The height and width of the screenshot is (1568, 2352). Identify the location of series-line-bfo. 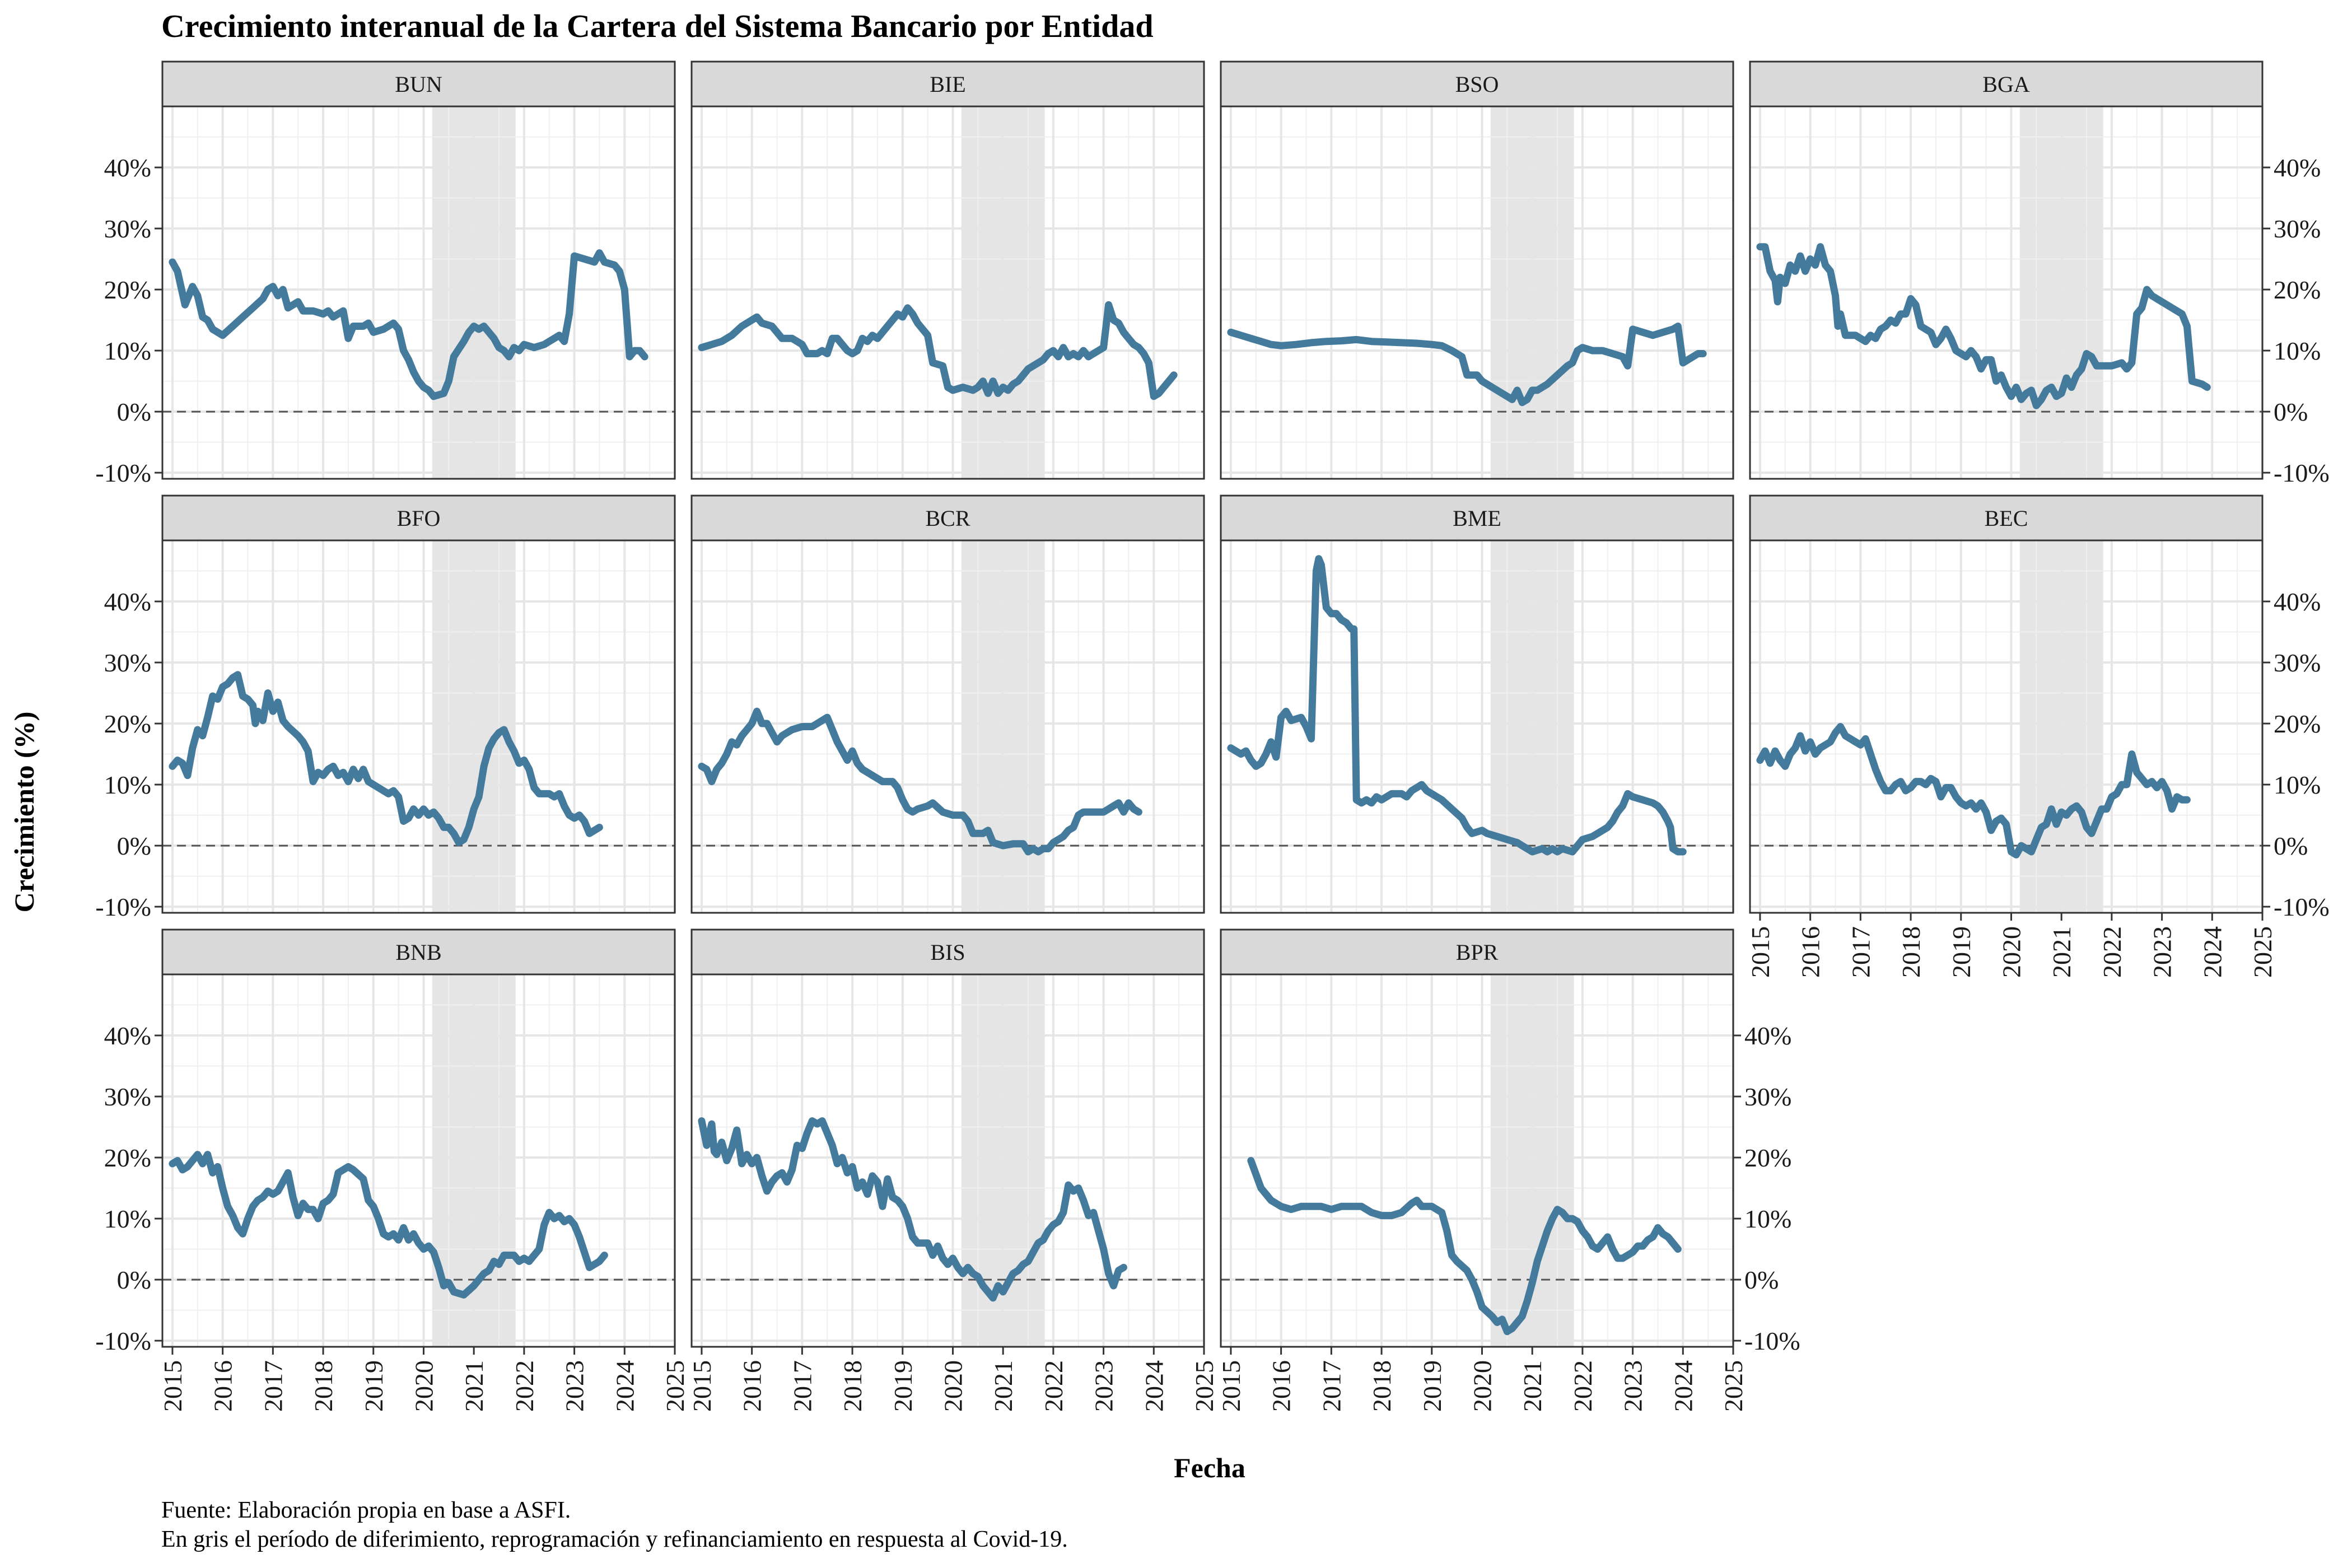
(386, 759).